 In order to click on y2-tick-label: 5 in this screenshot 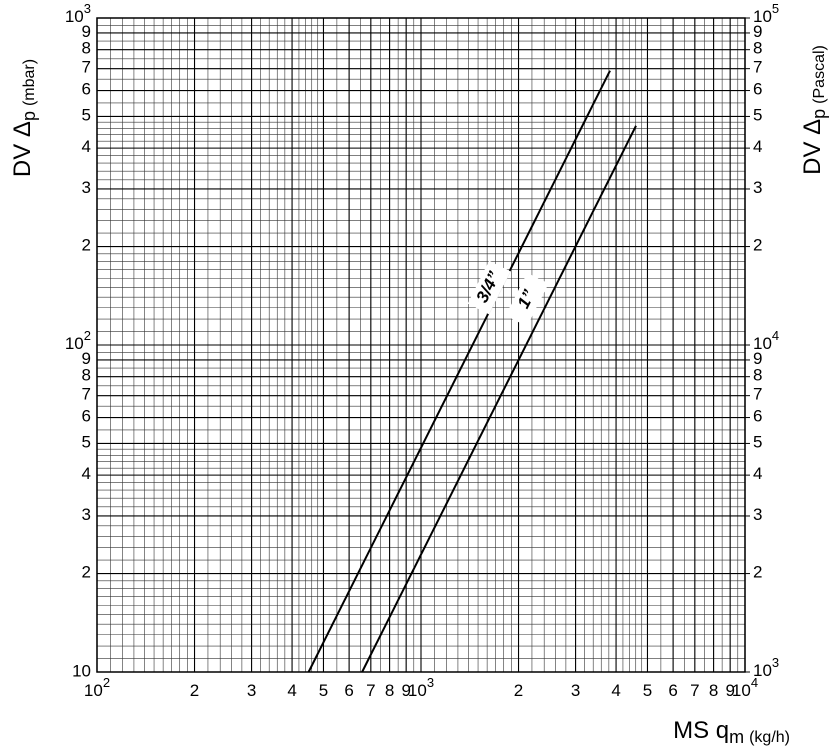, I will do `click(757, 442)`.